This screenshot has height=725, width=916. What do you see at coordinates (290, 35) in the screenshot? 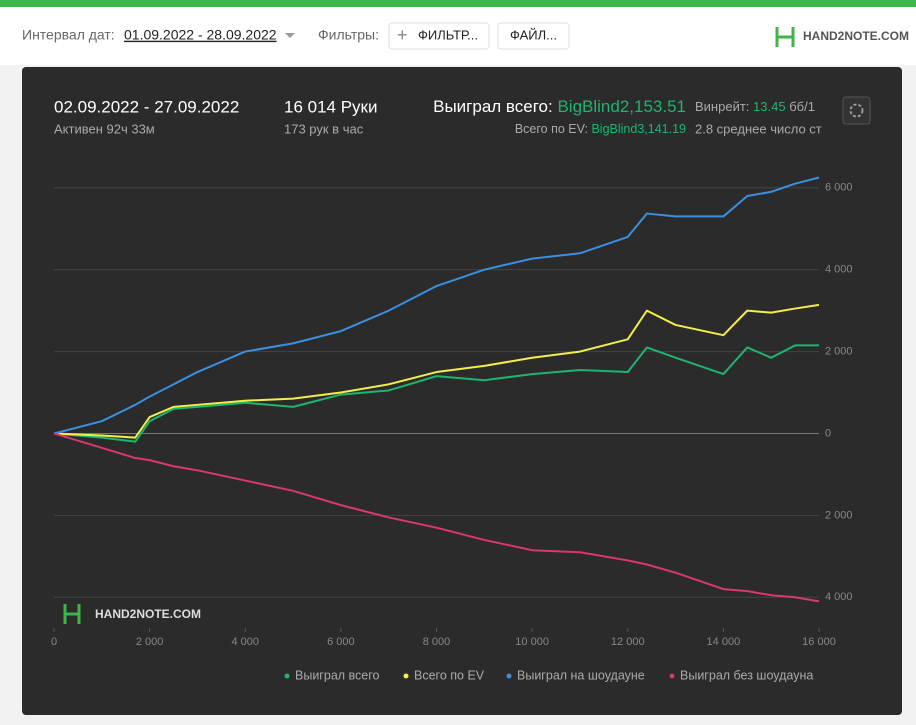
I see `dropdown-arrow` at bounding box center [290, 35].